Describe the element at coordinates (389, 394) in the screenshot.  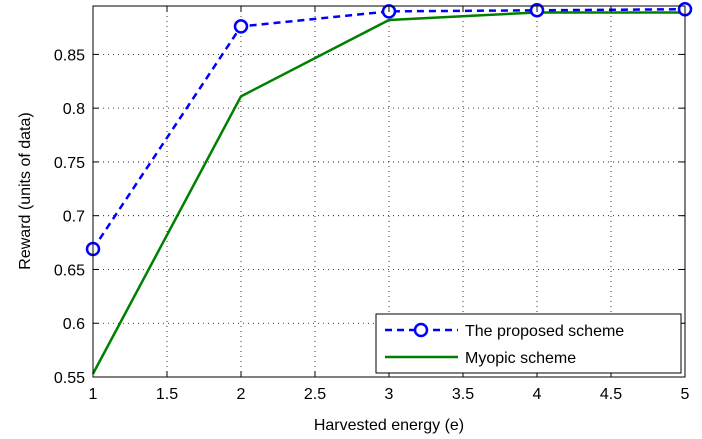
I see `x-tick-label: 3` at that location.